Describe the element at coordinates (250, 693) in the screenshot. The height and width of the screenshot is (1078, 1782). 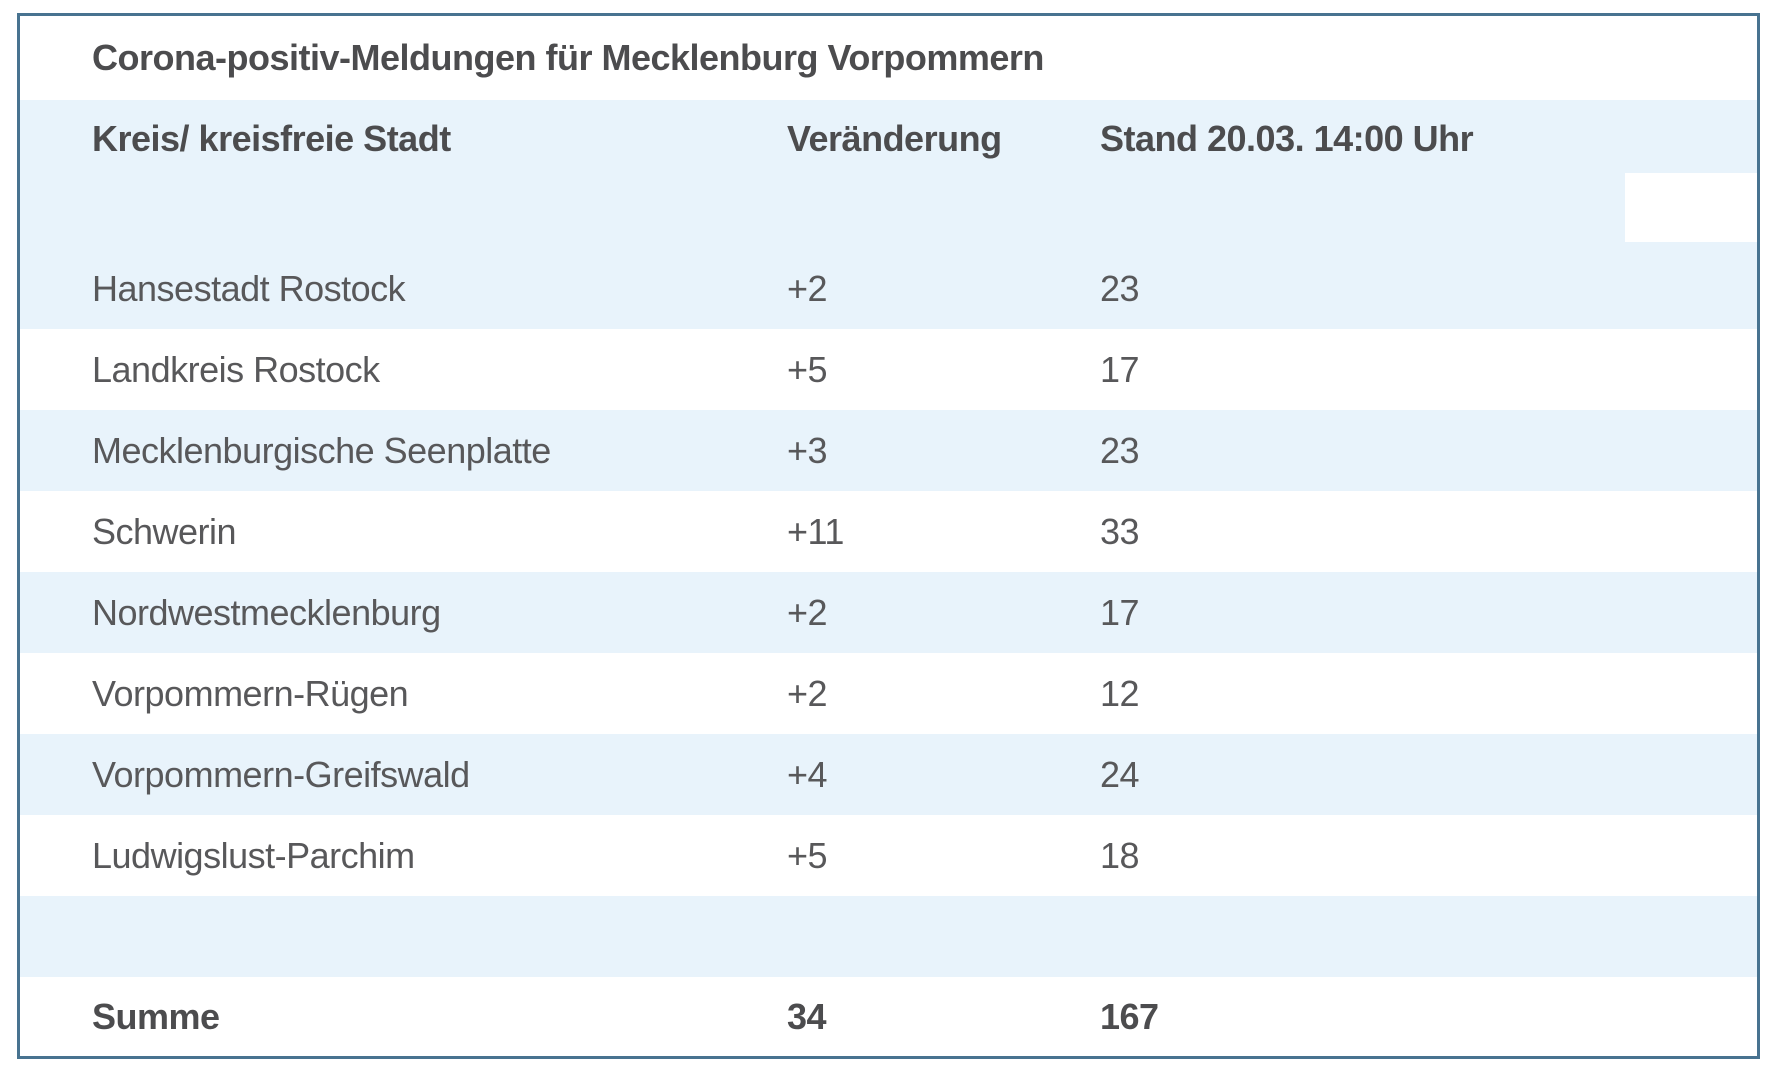
I see `region-name: Vorpommern-Rügen` at that location.